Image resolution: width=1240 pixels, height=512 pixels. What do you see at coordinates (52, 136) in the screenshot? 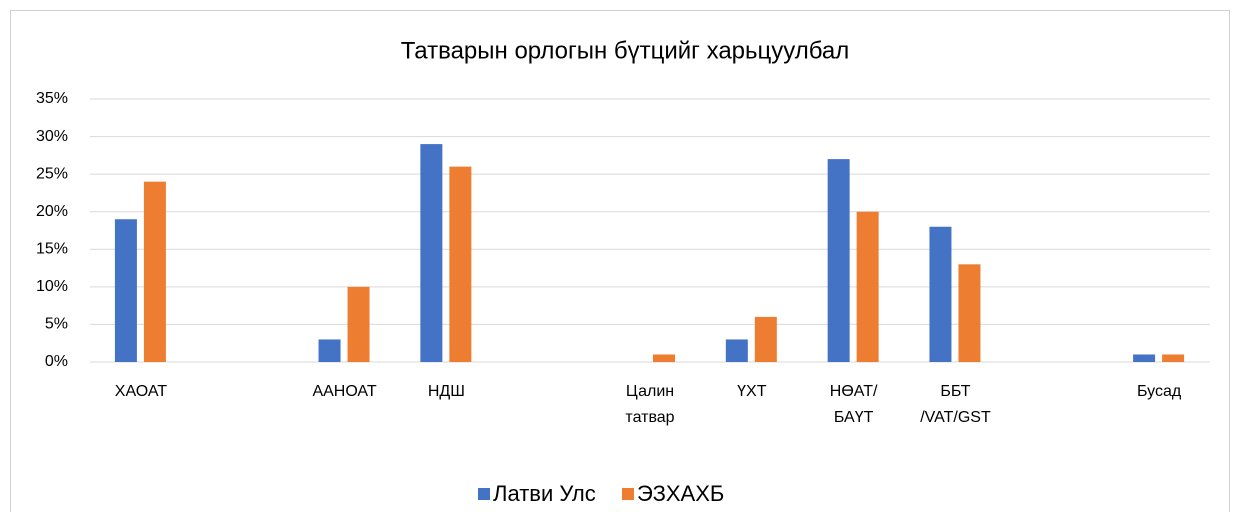
I see `y-tick-label: 30%` at bounding box center [52, 136].